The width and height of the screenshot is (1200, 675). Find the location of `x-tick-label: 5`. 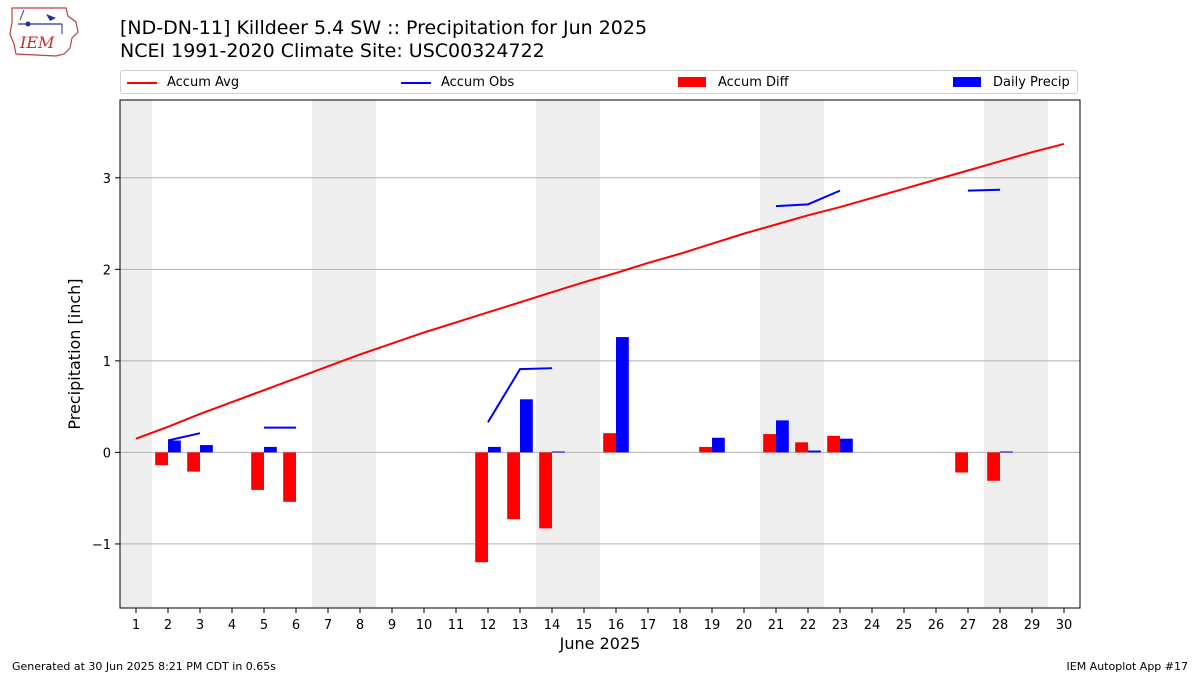

x-tick-label: 5 is located at coordinates (264, 625).